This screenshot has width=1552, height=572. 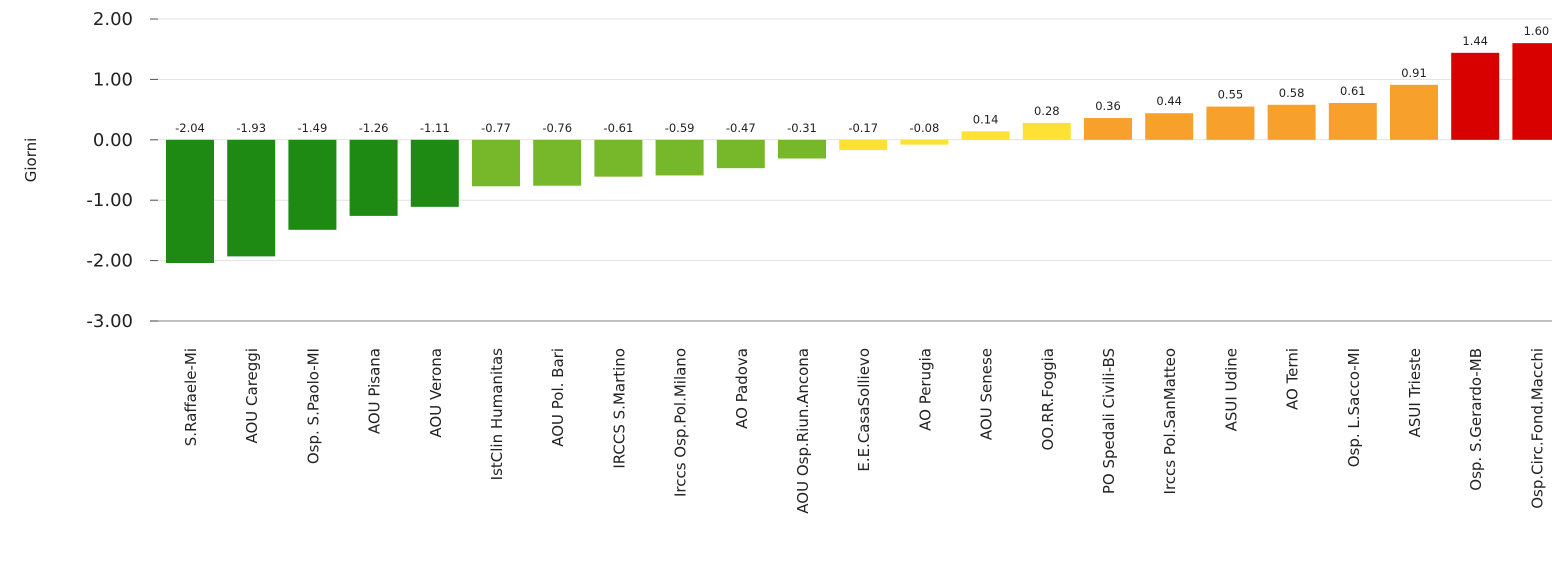 What do you see at coordinates (374, 128) in the screenshot?
I see `data-label: -1.26` at bounding box center [374, 128].